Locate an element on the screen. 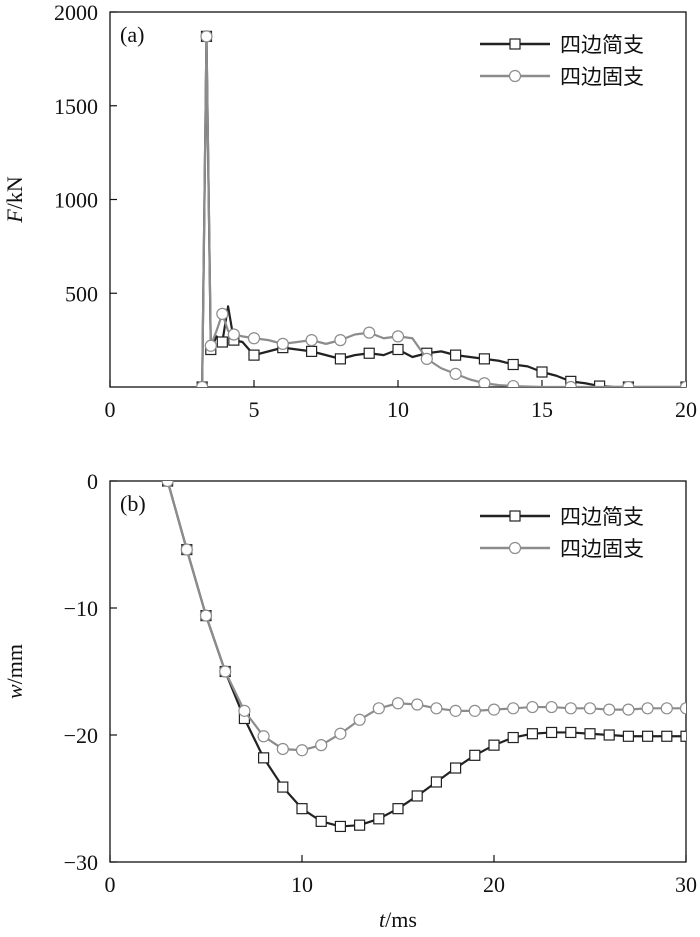 This screenshot has width=700, height=937. panel-label: (a) is located at coordinates (132, 34).